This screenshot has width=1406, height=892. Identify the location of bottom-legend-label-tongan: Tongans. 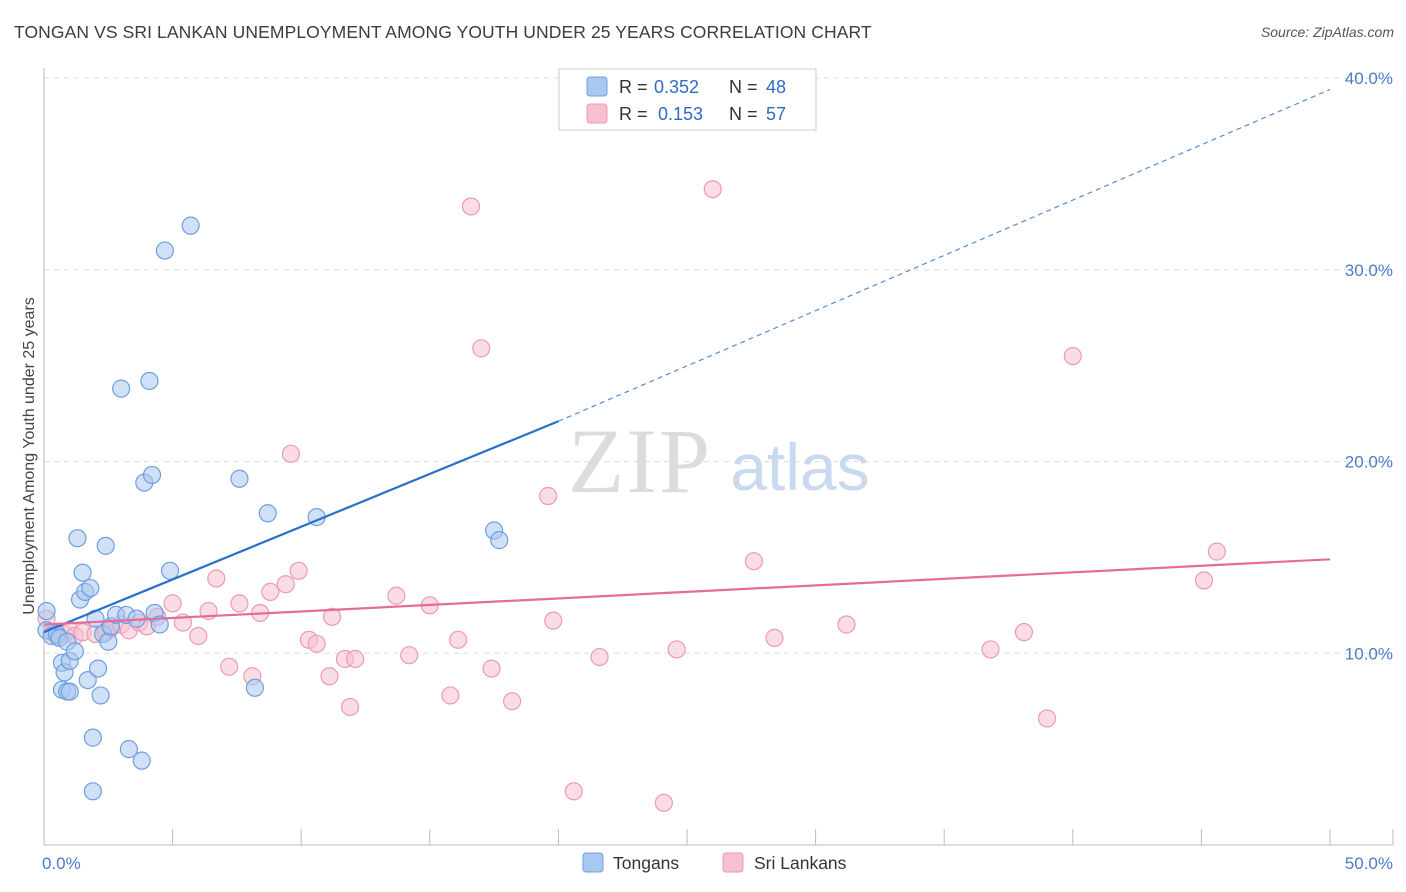
(646, 863).